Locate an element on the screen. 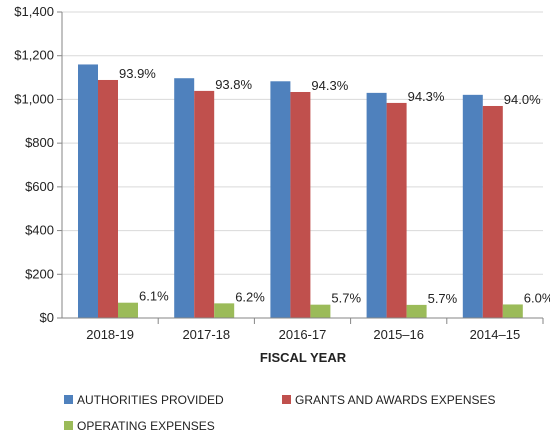 The height and width of the screenshot is (440, 550). legend-label: GRANTS AND AWARDS EXPENSES is located at coordinates (395, 400).